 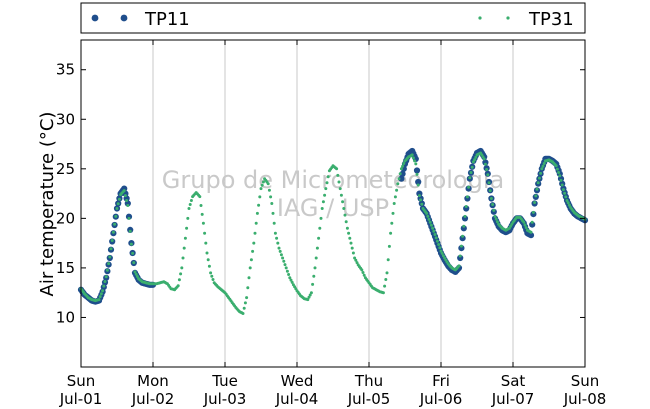 What do you see at coordinates (480, 18) in the screenshot?
I see `legend-marker-tp31` at bounding box center [480, 18].